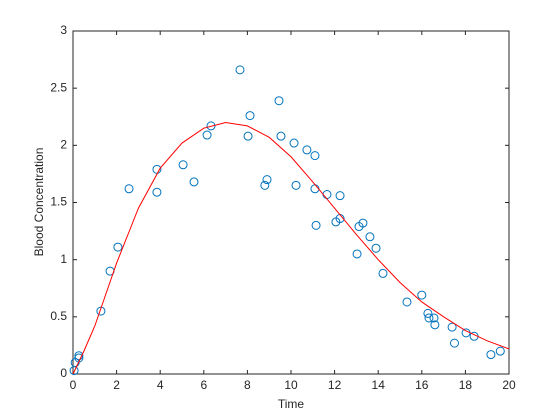 This screenshot has height=420, width=560. What do you see at coordinates (58, 202) in the screenshot?
I see `y-tick-label: 1.5` at bounding box center [58, 202].